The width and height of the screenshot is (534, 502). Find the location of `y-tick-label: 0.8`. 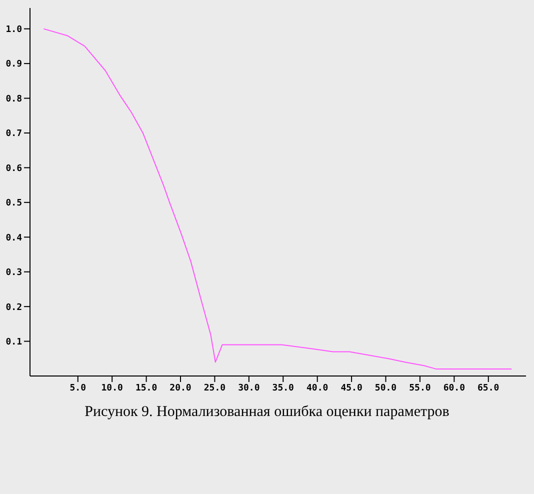

y-tick-label: 0.8 is located at coordinates (14, 99).